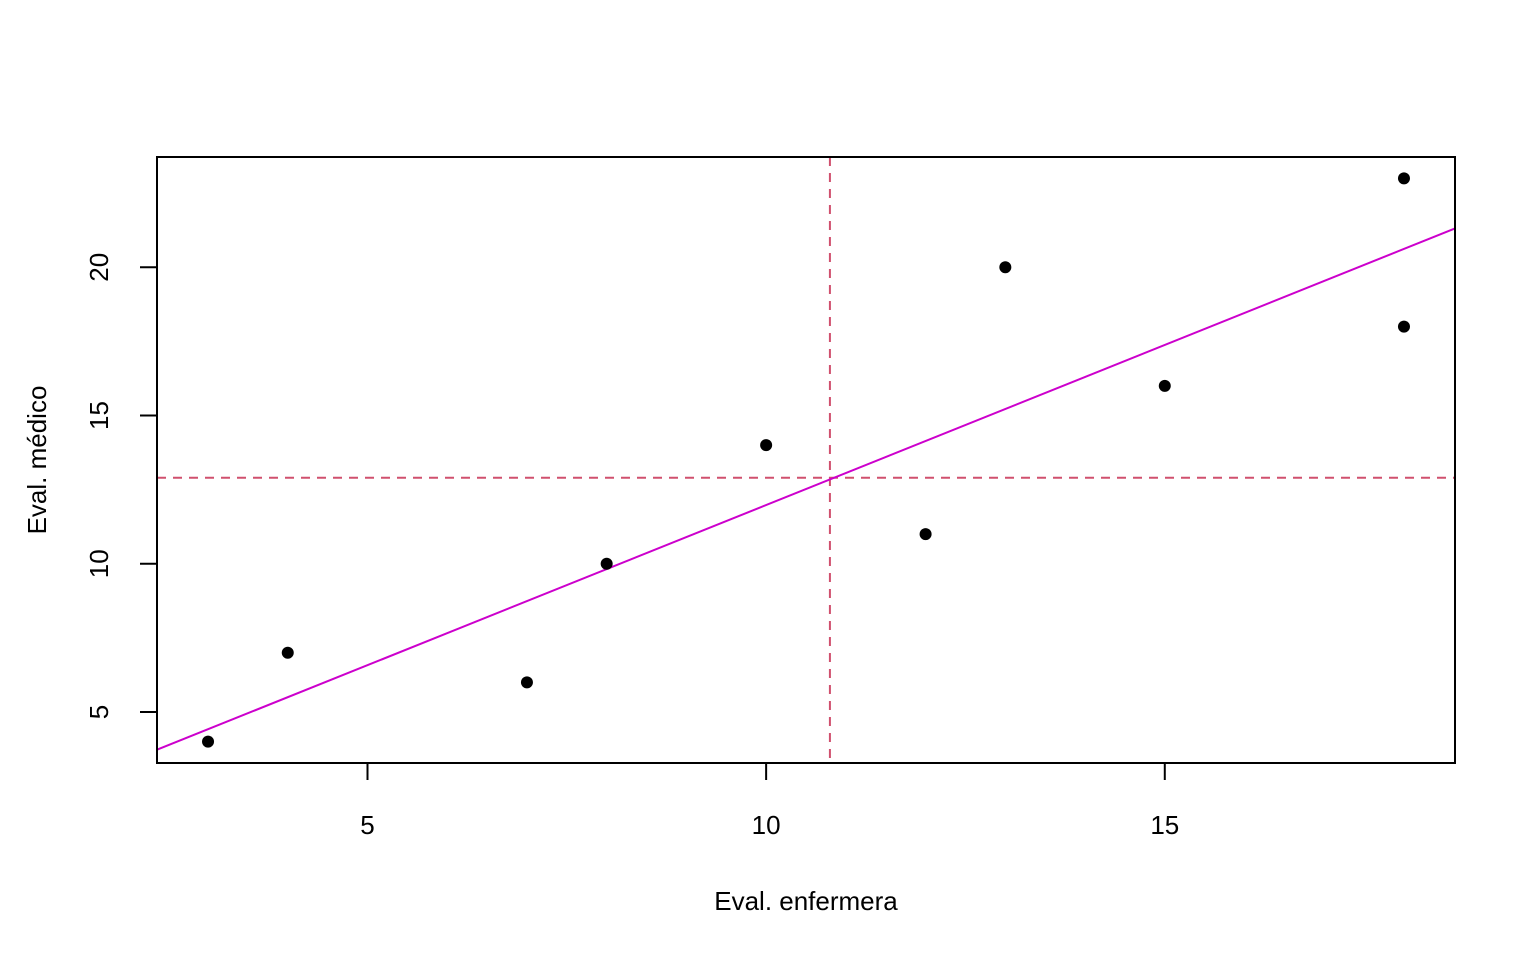 The height and width of the screenshot is (960, 1536). What do you see at coordinates (99, 563) in the screenshot?
I see `y-tick-label: 10` at bounding box center [99, 563].